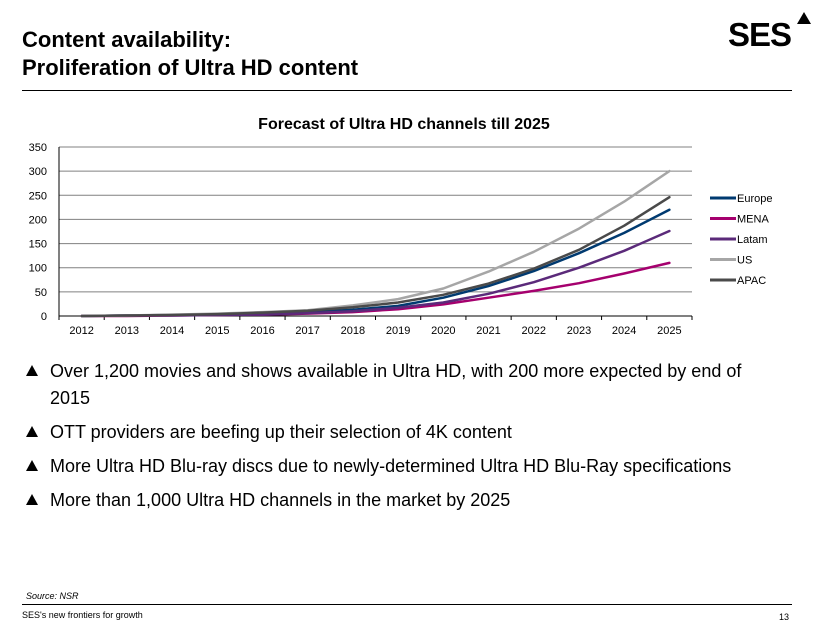  What do you see at coordinates (744, 261) in the screenshot?
I see `legend-label: US` at bounding box center [744, 261].